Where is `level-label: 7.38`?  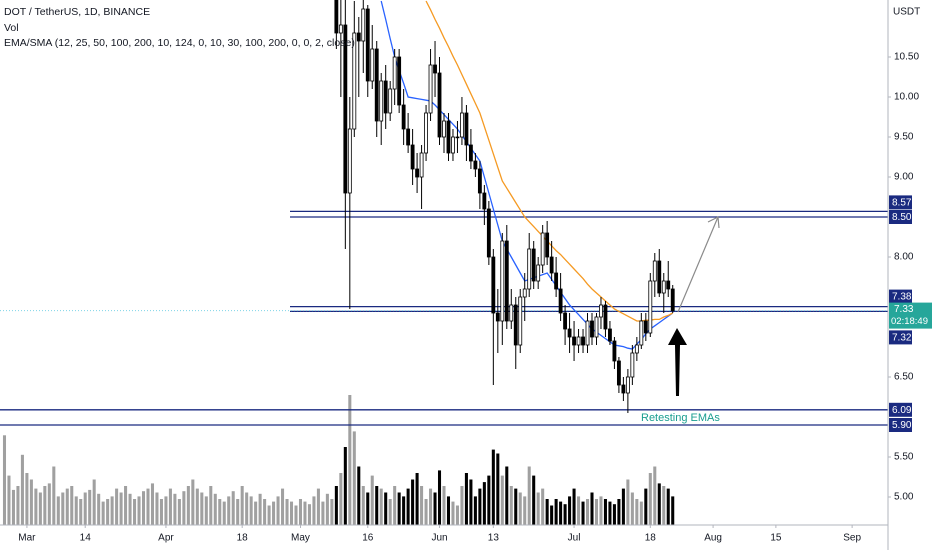 level-label: 7.38 is located at coordinates (902, 297).